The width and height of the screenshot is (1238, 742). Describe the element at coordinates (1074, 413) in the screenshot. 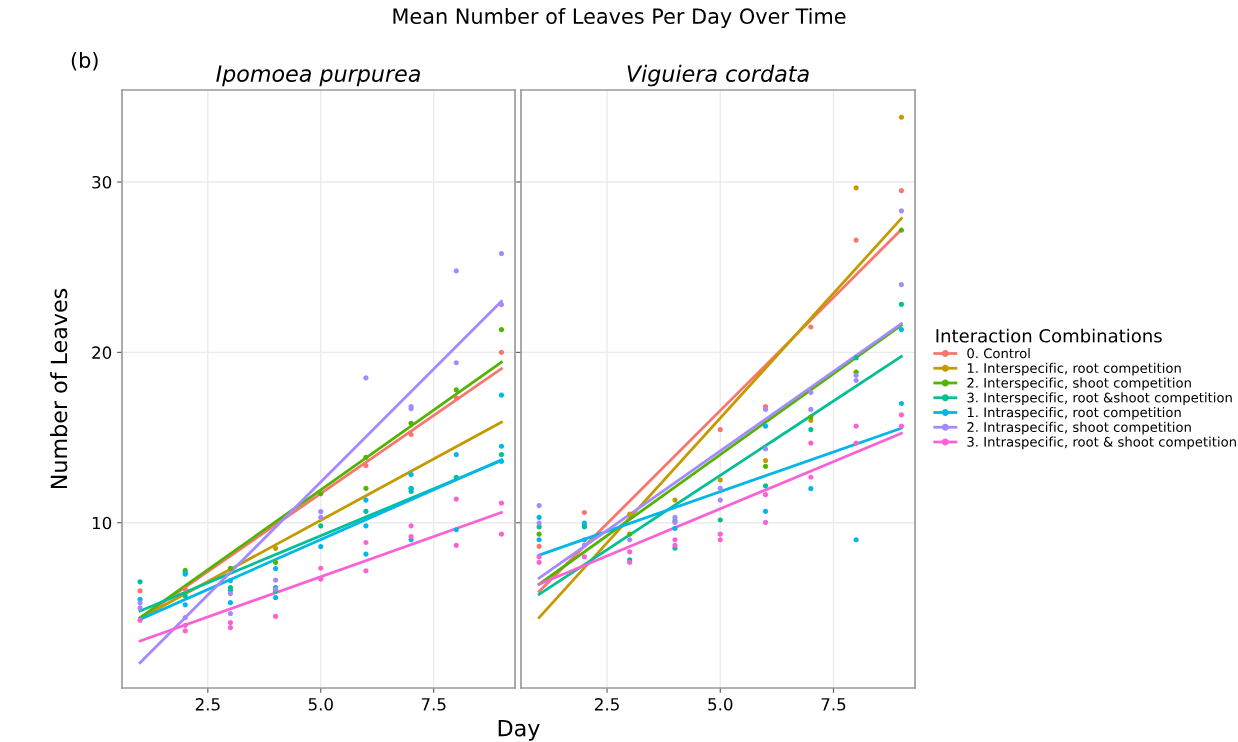

I see `legend-label: 1. Intraspecific, root competition` at that location.